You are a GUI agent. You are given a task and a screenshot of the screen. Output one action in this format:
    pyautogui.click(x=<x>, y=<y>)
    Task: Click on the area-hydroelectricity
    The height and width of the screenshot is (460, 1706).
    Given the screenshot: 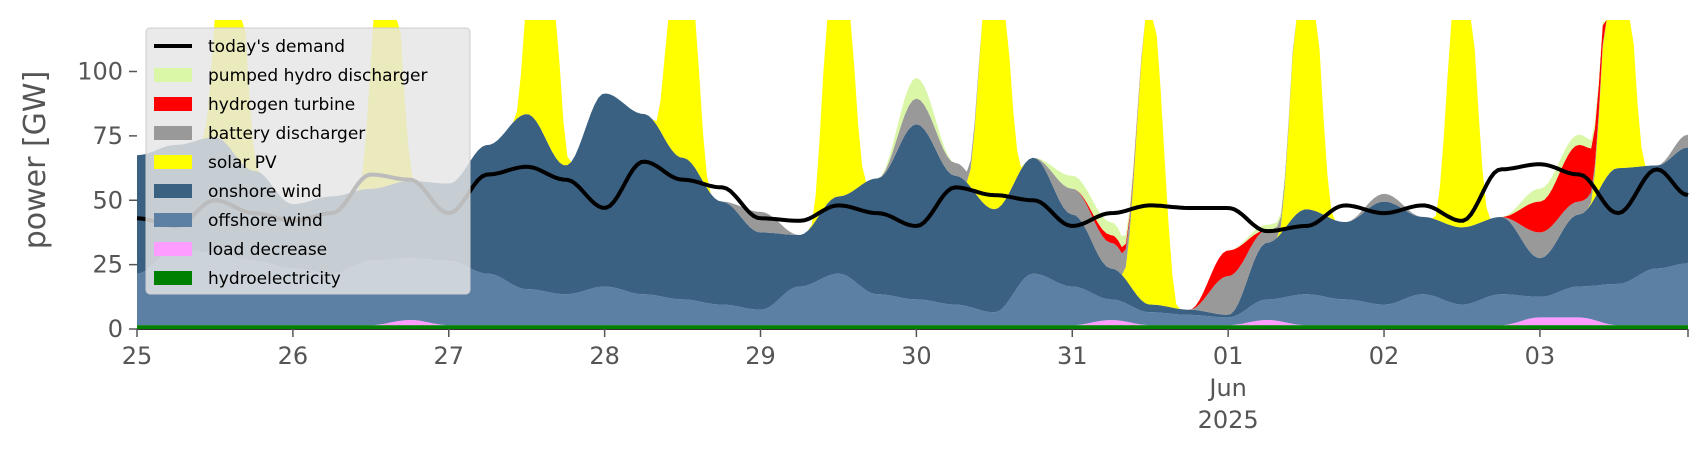 What is the action you would take?
    pyautogui.click(x=912, y=327)
    